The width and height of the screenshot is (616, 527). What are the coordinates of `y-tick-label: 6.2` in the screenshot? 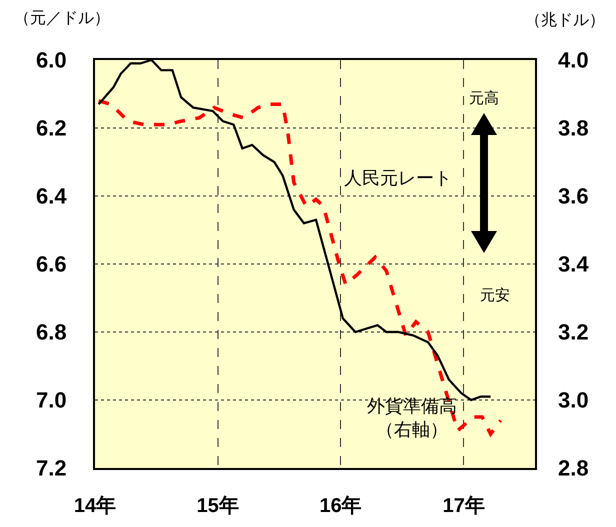 It's located at (51, 128).